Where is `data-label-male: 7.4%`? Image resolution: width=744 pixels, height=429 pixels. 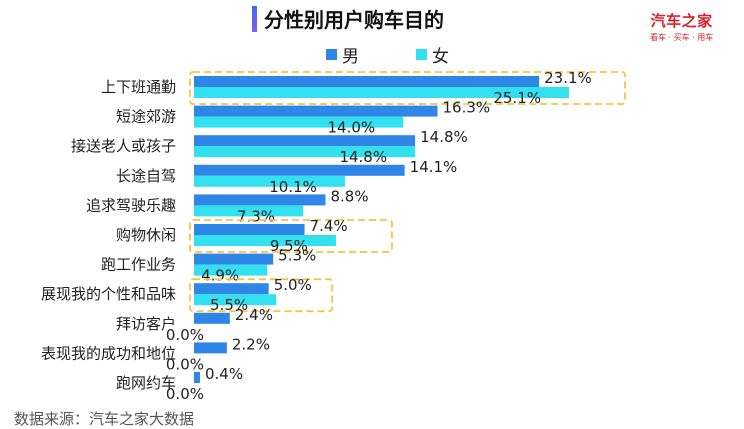
data-label-male: 7.4% is located at coordinates (329, 226).